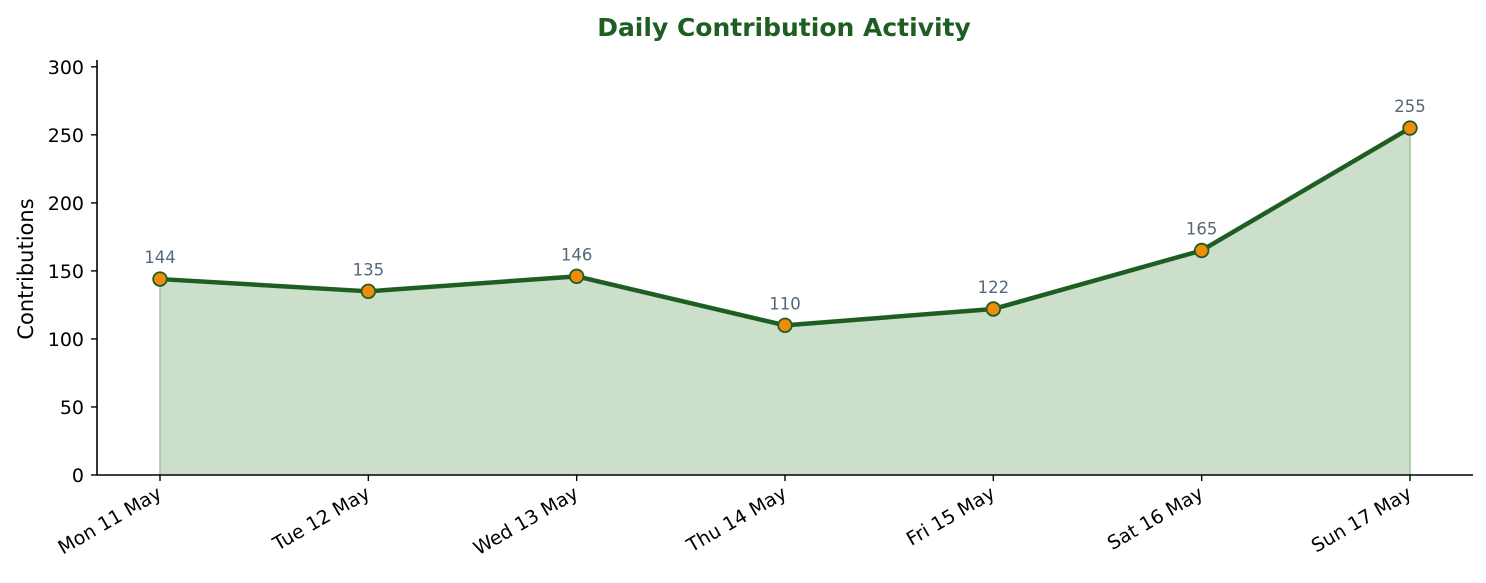 Image resolution: width=1486 pixels, height=583 pixels. What do you see at coordinates (78, 476) in the screenshot?
I see `y-tick-label: 0` at bounding box center [78, 476].